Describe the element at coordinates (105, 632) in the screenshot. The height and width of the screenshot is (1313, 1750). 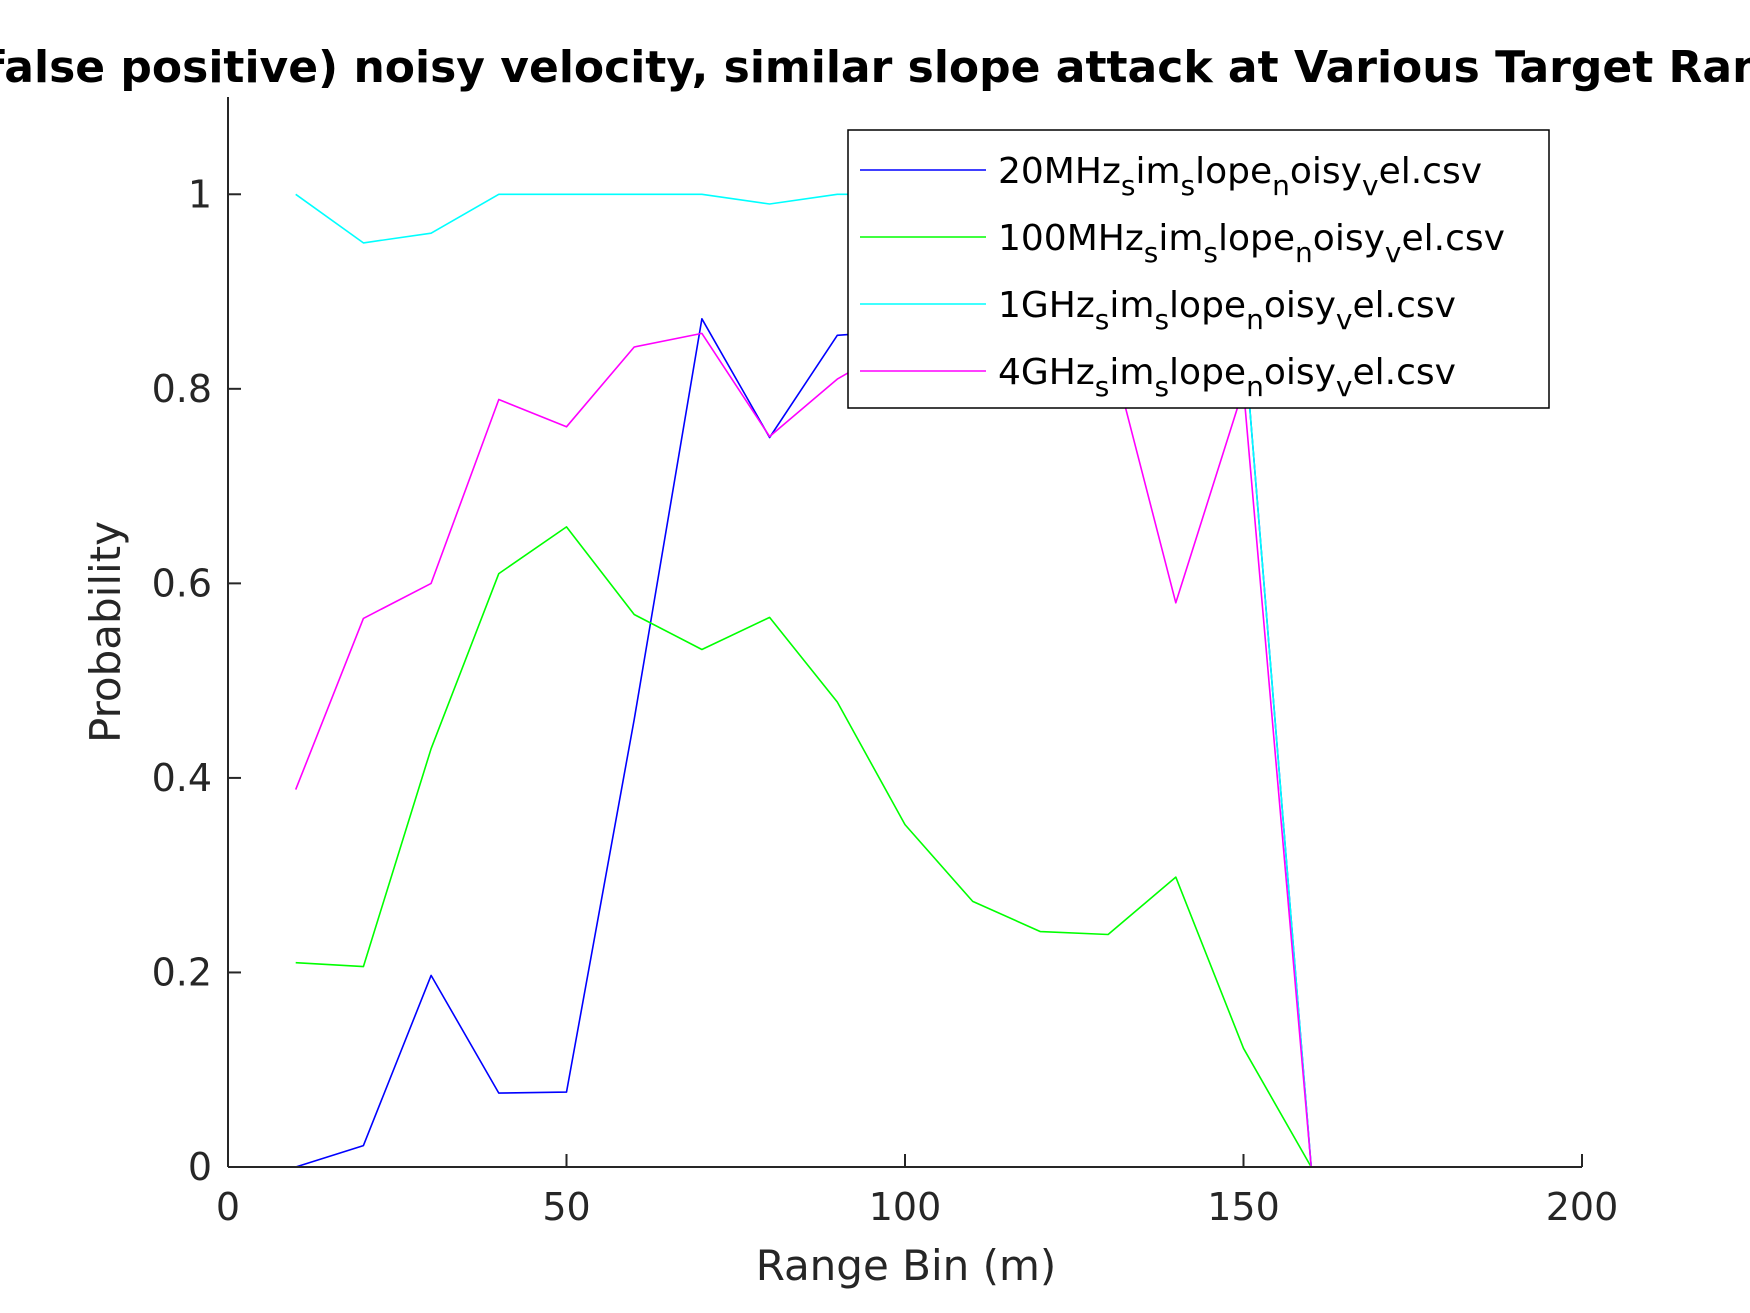
I see `y-axis-title: Probability` at that location.